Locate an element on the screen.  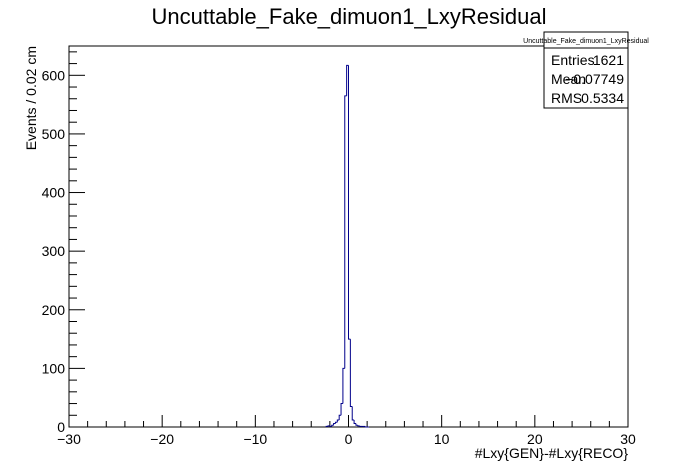
x-axis-label: #Lxy{GEN}-#Lxy{RECO} is located at coordinates (552, 453).